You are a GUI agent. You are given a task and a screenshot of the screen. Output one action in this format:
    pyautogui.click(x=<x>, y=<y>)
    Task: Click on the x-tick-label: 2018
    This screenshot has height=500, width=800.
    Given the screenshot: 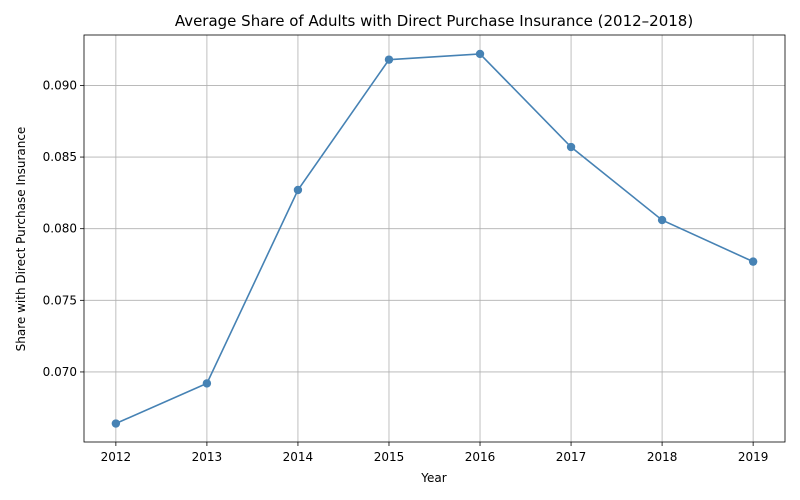 What is the action you would take?
    pyautogui.click(x=662, y=457)
    